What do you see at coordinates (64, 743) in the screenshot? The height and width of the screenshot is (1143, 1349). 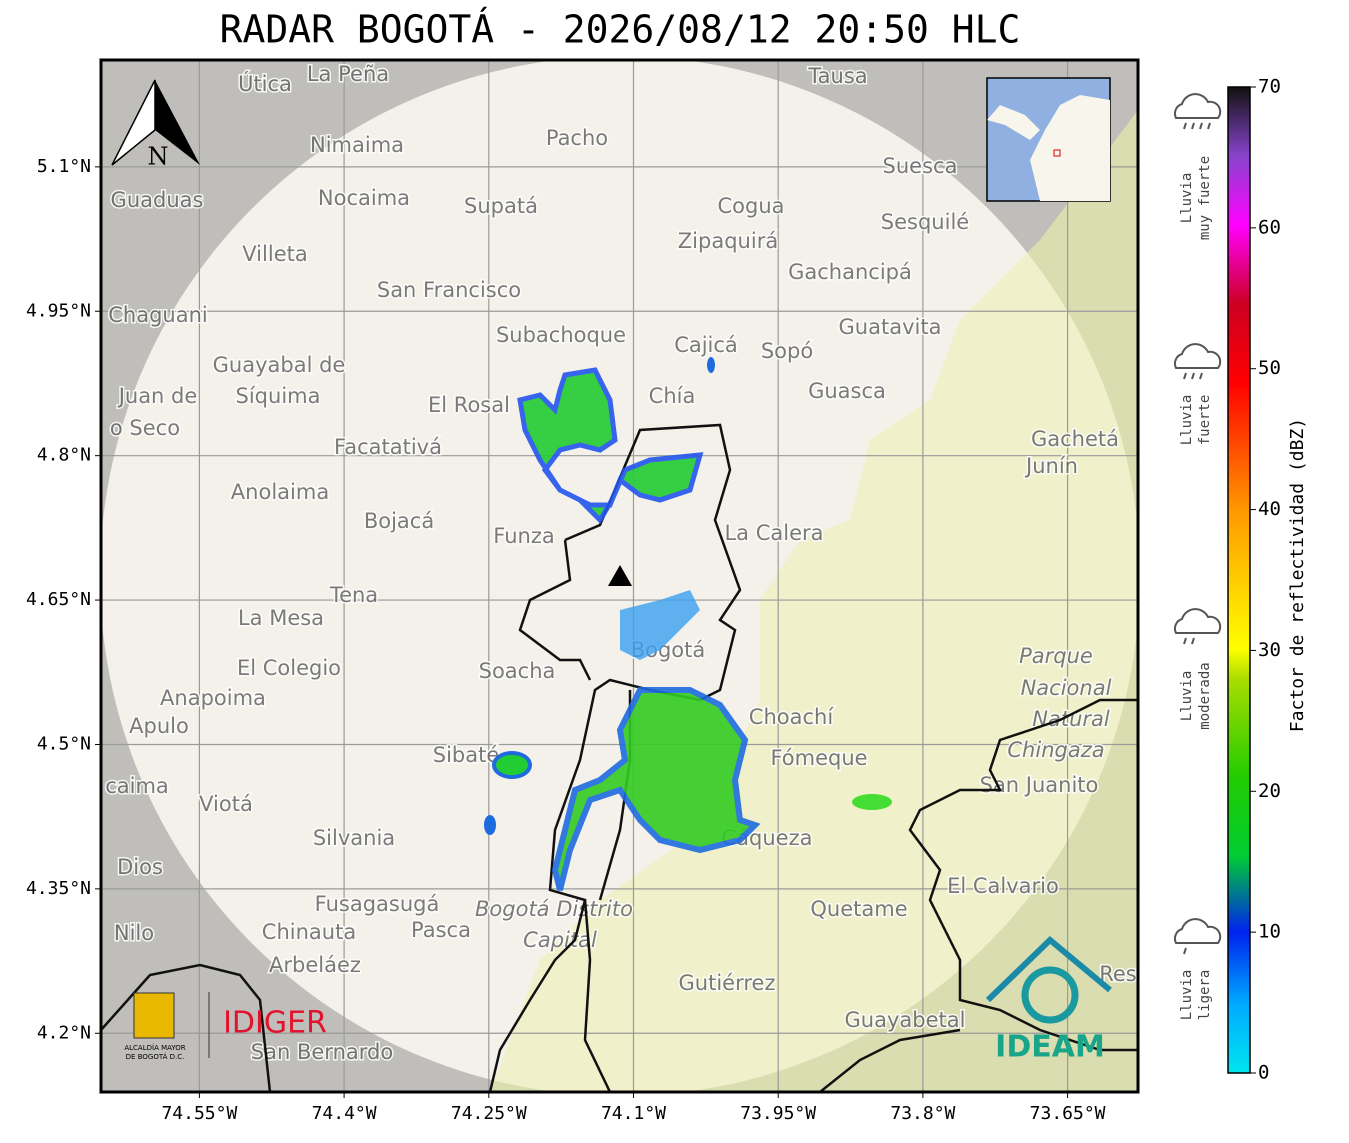 I see `y-tick-label: 4.5°N` at bounding box center [64, 743].